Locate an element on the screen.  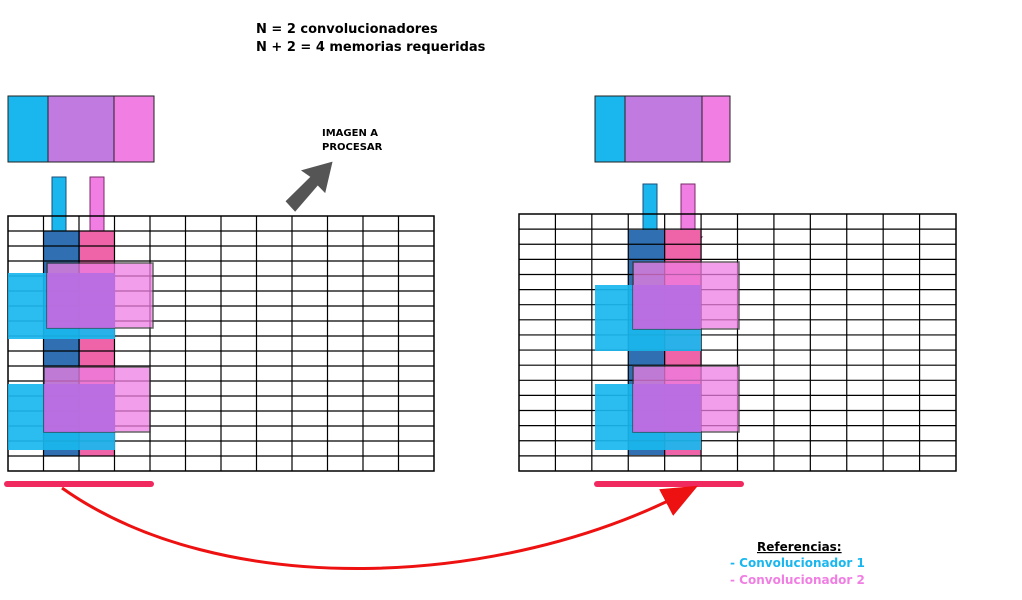
left-memory-bank is located at coordinates (81, 129).